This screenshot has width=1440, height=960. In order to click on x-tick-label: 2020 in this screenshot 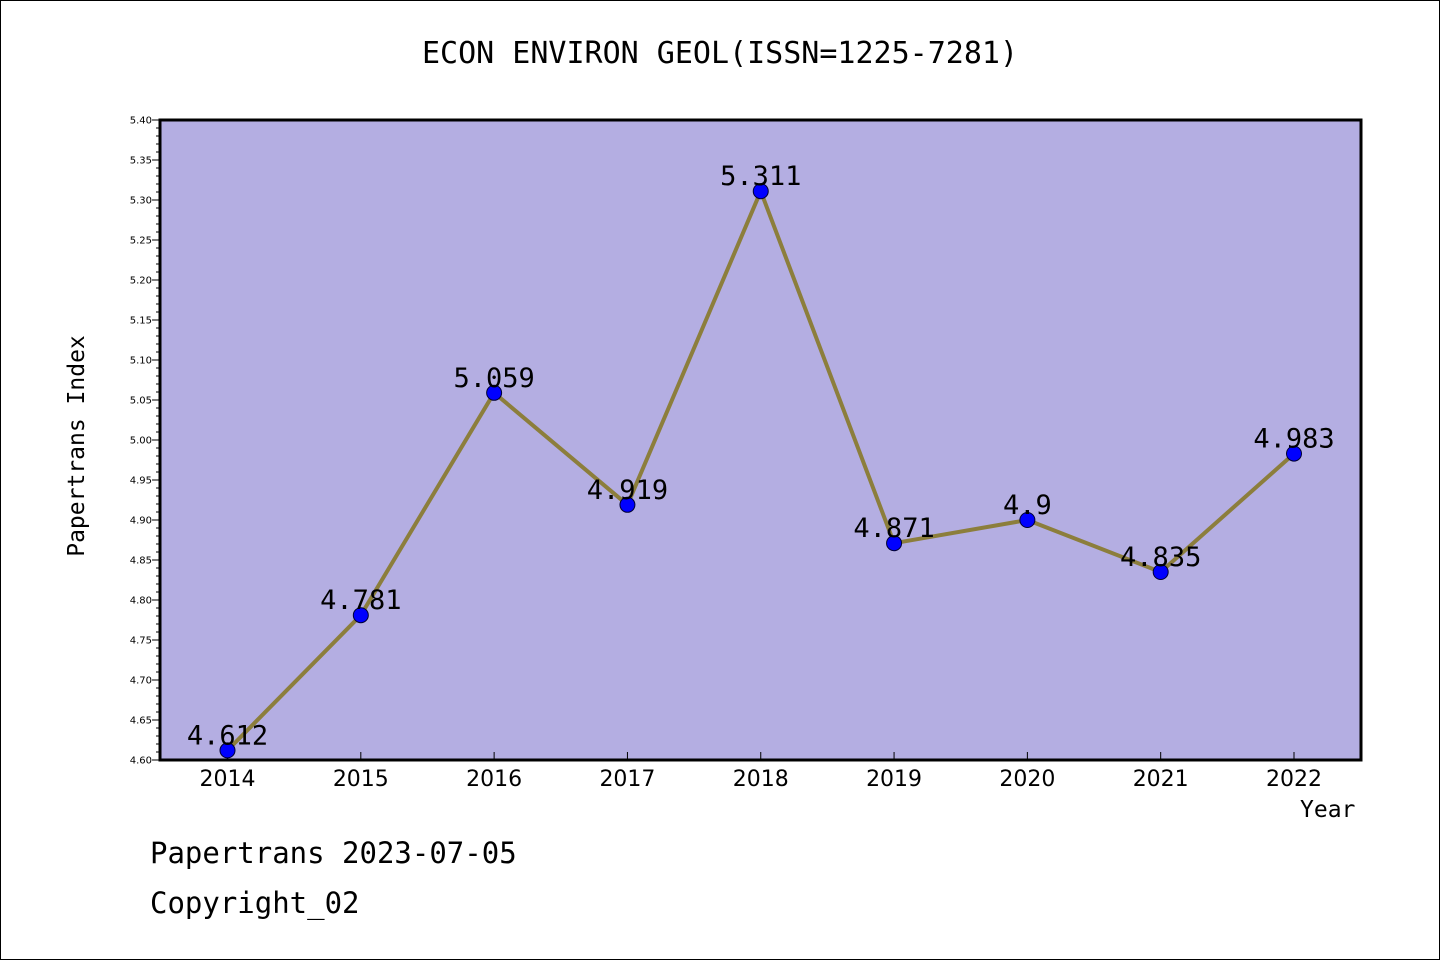, I will do `click(1027, 779)`.